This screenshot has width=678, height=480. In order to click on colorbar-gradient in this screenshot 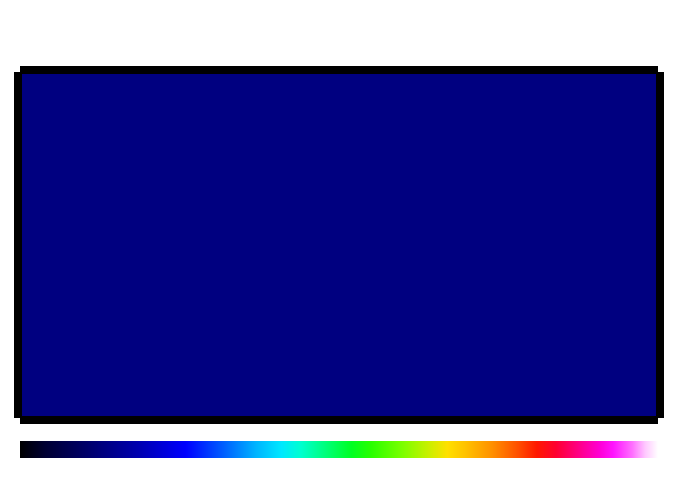, I will do `click(339, 449)`.